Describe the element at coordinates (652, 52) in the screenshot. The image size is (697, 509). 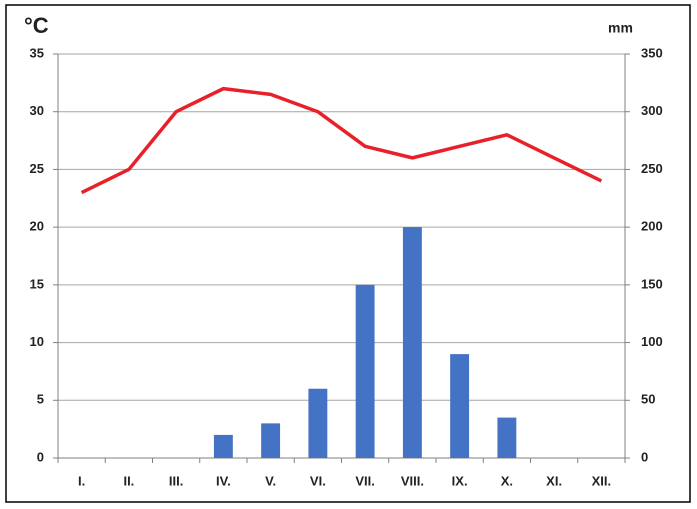
I see `y2-tick-label: 350` at that location.